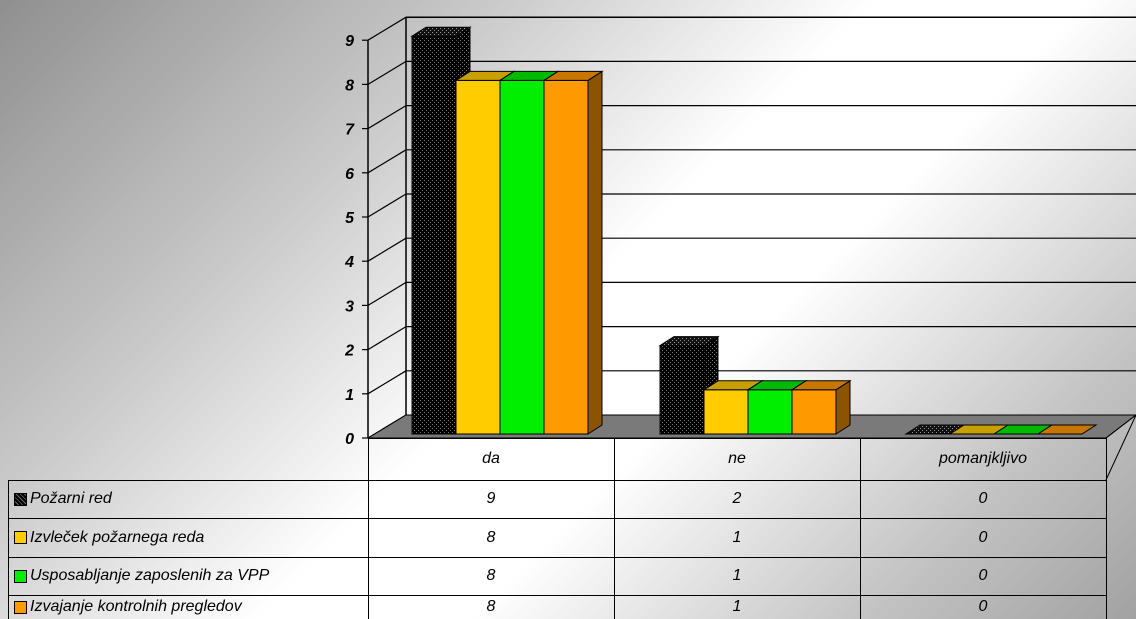 Image resolution: width=1136 pixels, height=619 pixels. What do you see at coordinates (1120, 426) in the screenshot?
I see `floor-edge` at bounding box center [1120, 426].